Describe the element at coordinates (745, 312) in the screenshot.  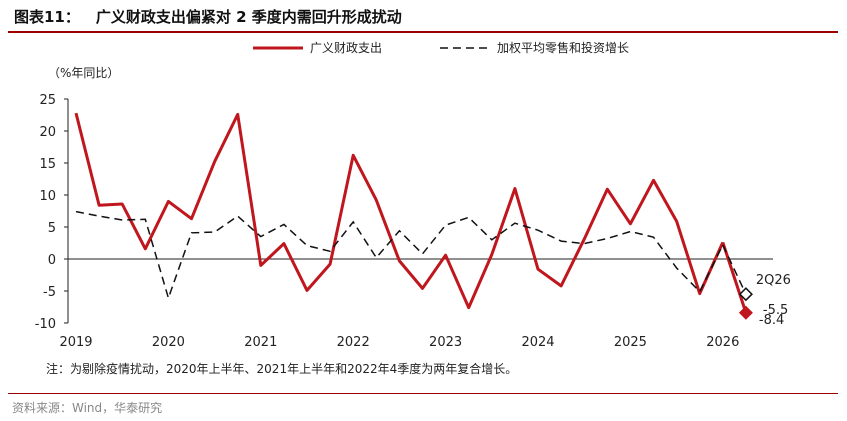
I see `forecast-marker-fiscal` at that location.